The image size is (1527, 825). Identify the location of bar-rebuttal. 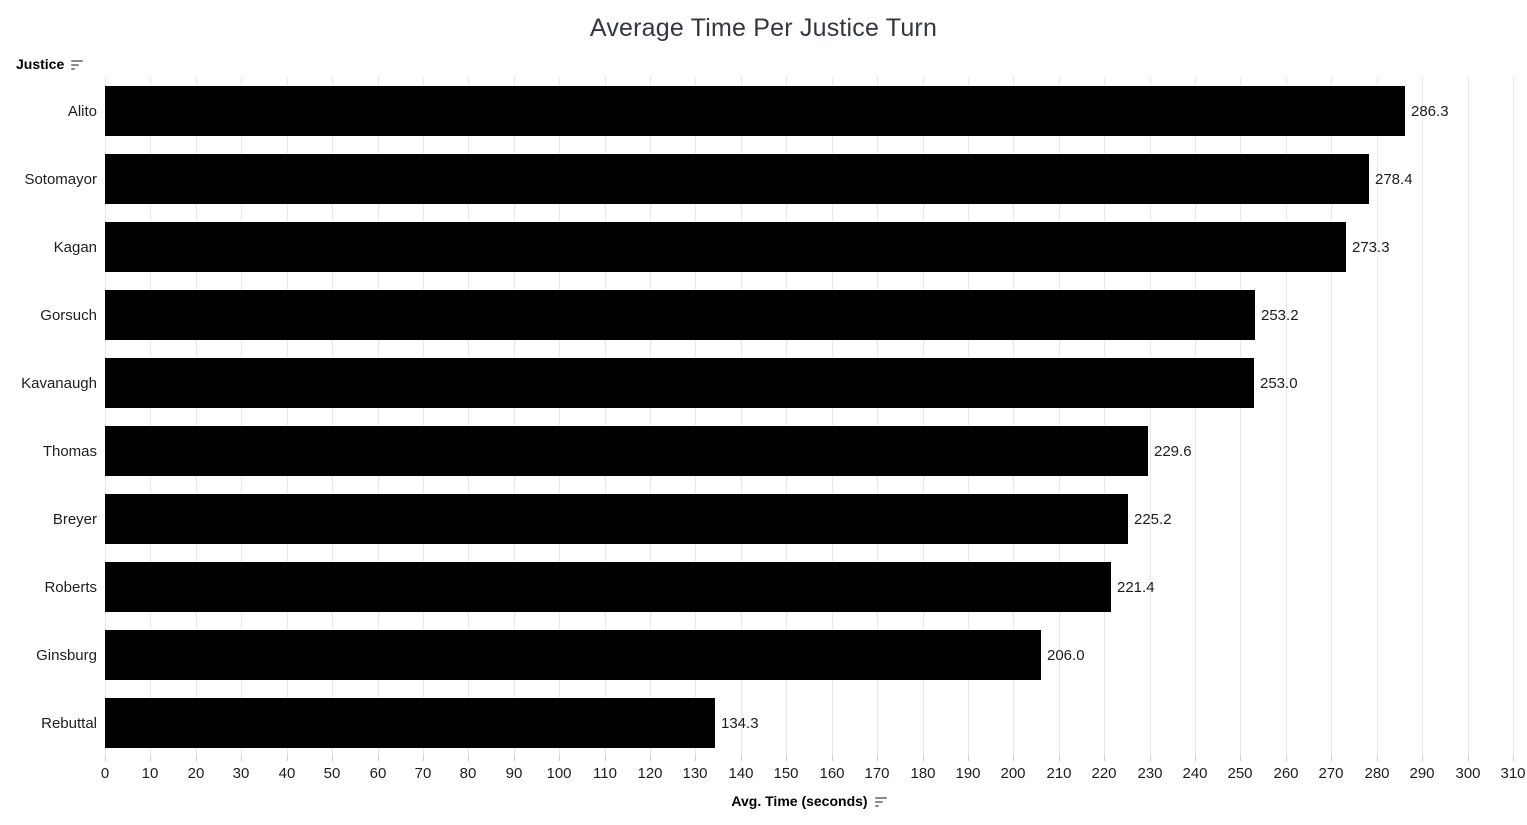
(410, 723).